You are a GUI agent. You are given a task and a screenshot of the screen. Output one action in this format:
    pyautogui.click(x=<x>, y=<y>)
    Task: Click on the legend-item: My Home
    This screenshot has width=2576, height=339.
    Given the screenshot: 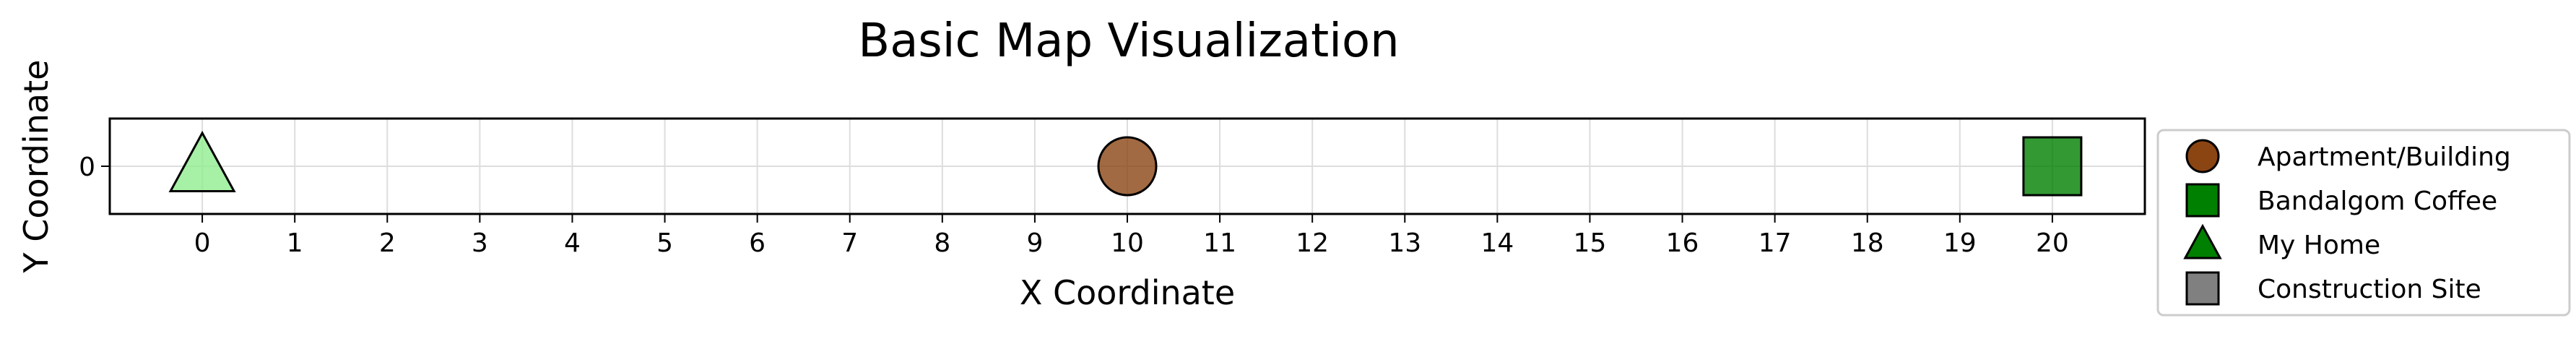 What is the action you would take?
    pyautogui.click(x=2281, y=242)
    